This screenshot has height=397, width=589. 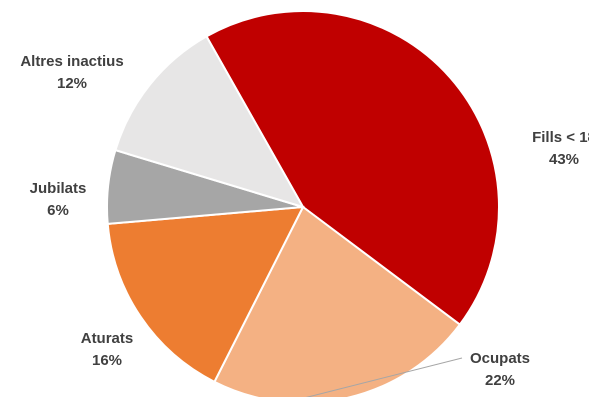 What do you see at coordinates (564, 159) in the screenshot?
I see `label-value-fills: 43%` at bounding box center [564, 159].